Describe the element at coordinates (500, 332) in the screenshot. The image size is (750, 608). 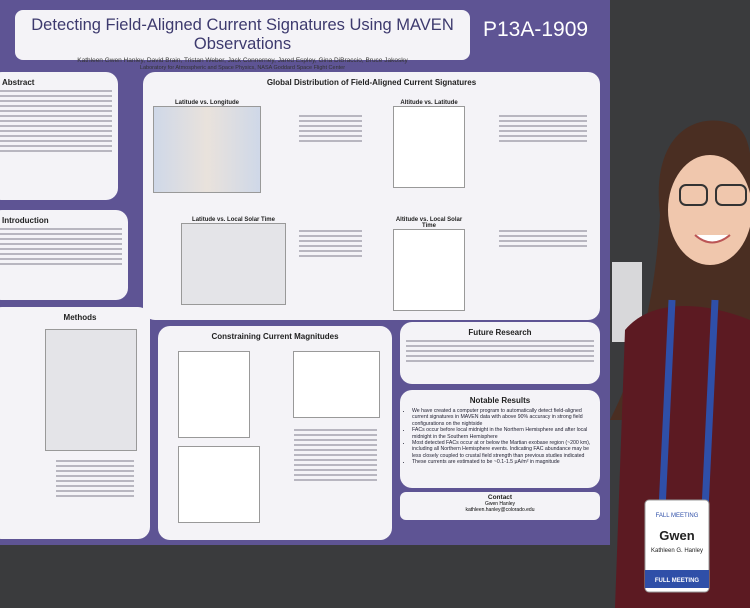
I see `heading: Future Research` at that location.